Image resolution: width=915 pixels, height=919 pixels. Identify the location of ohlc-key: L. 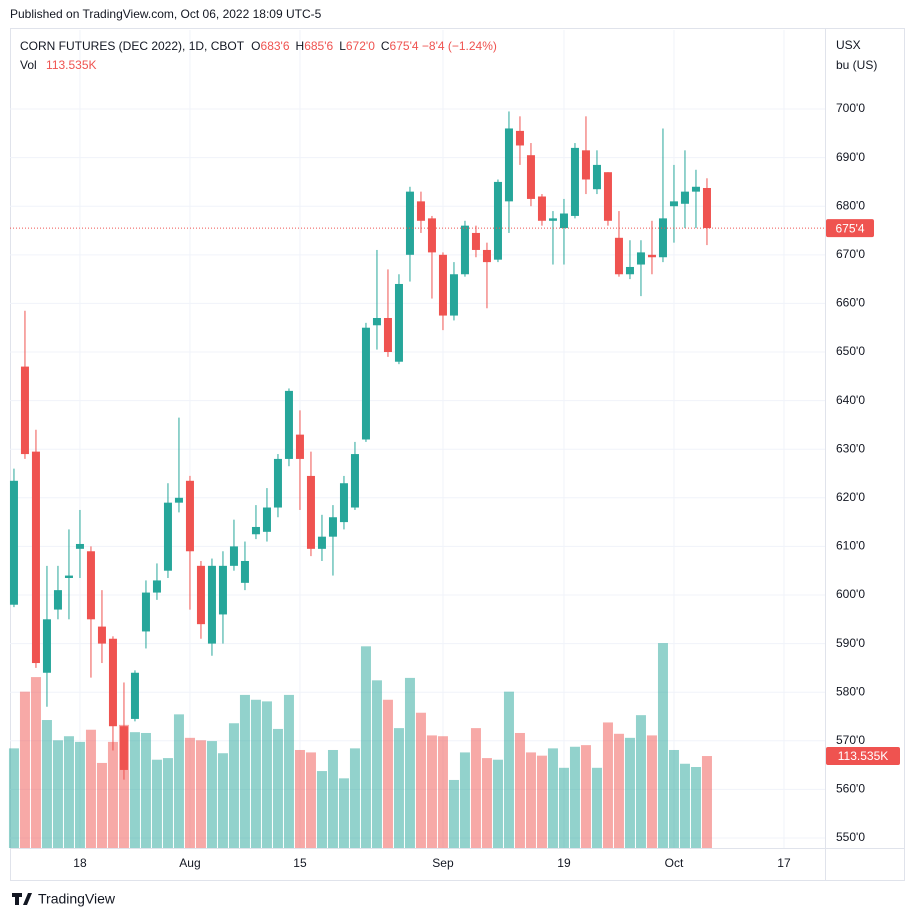
(342, 46).